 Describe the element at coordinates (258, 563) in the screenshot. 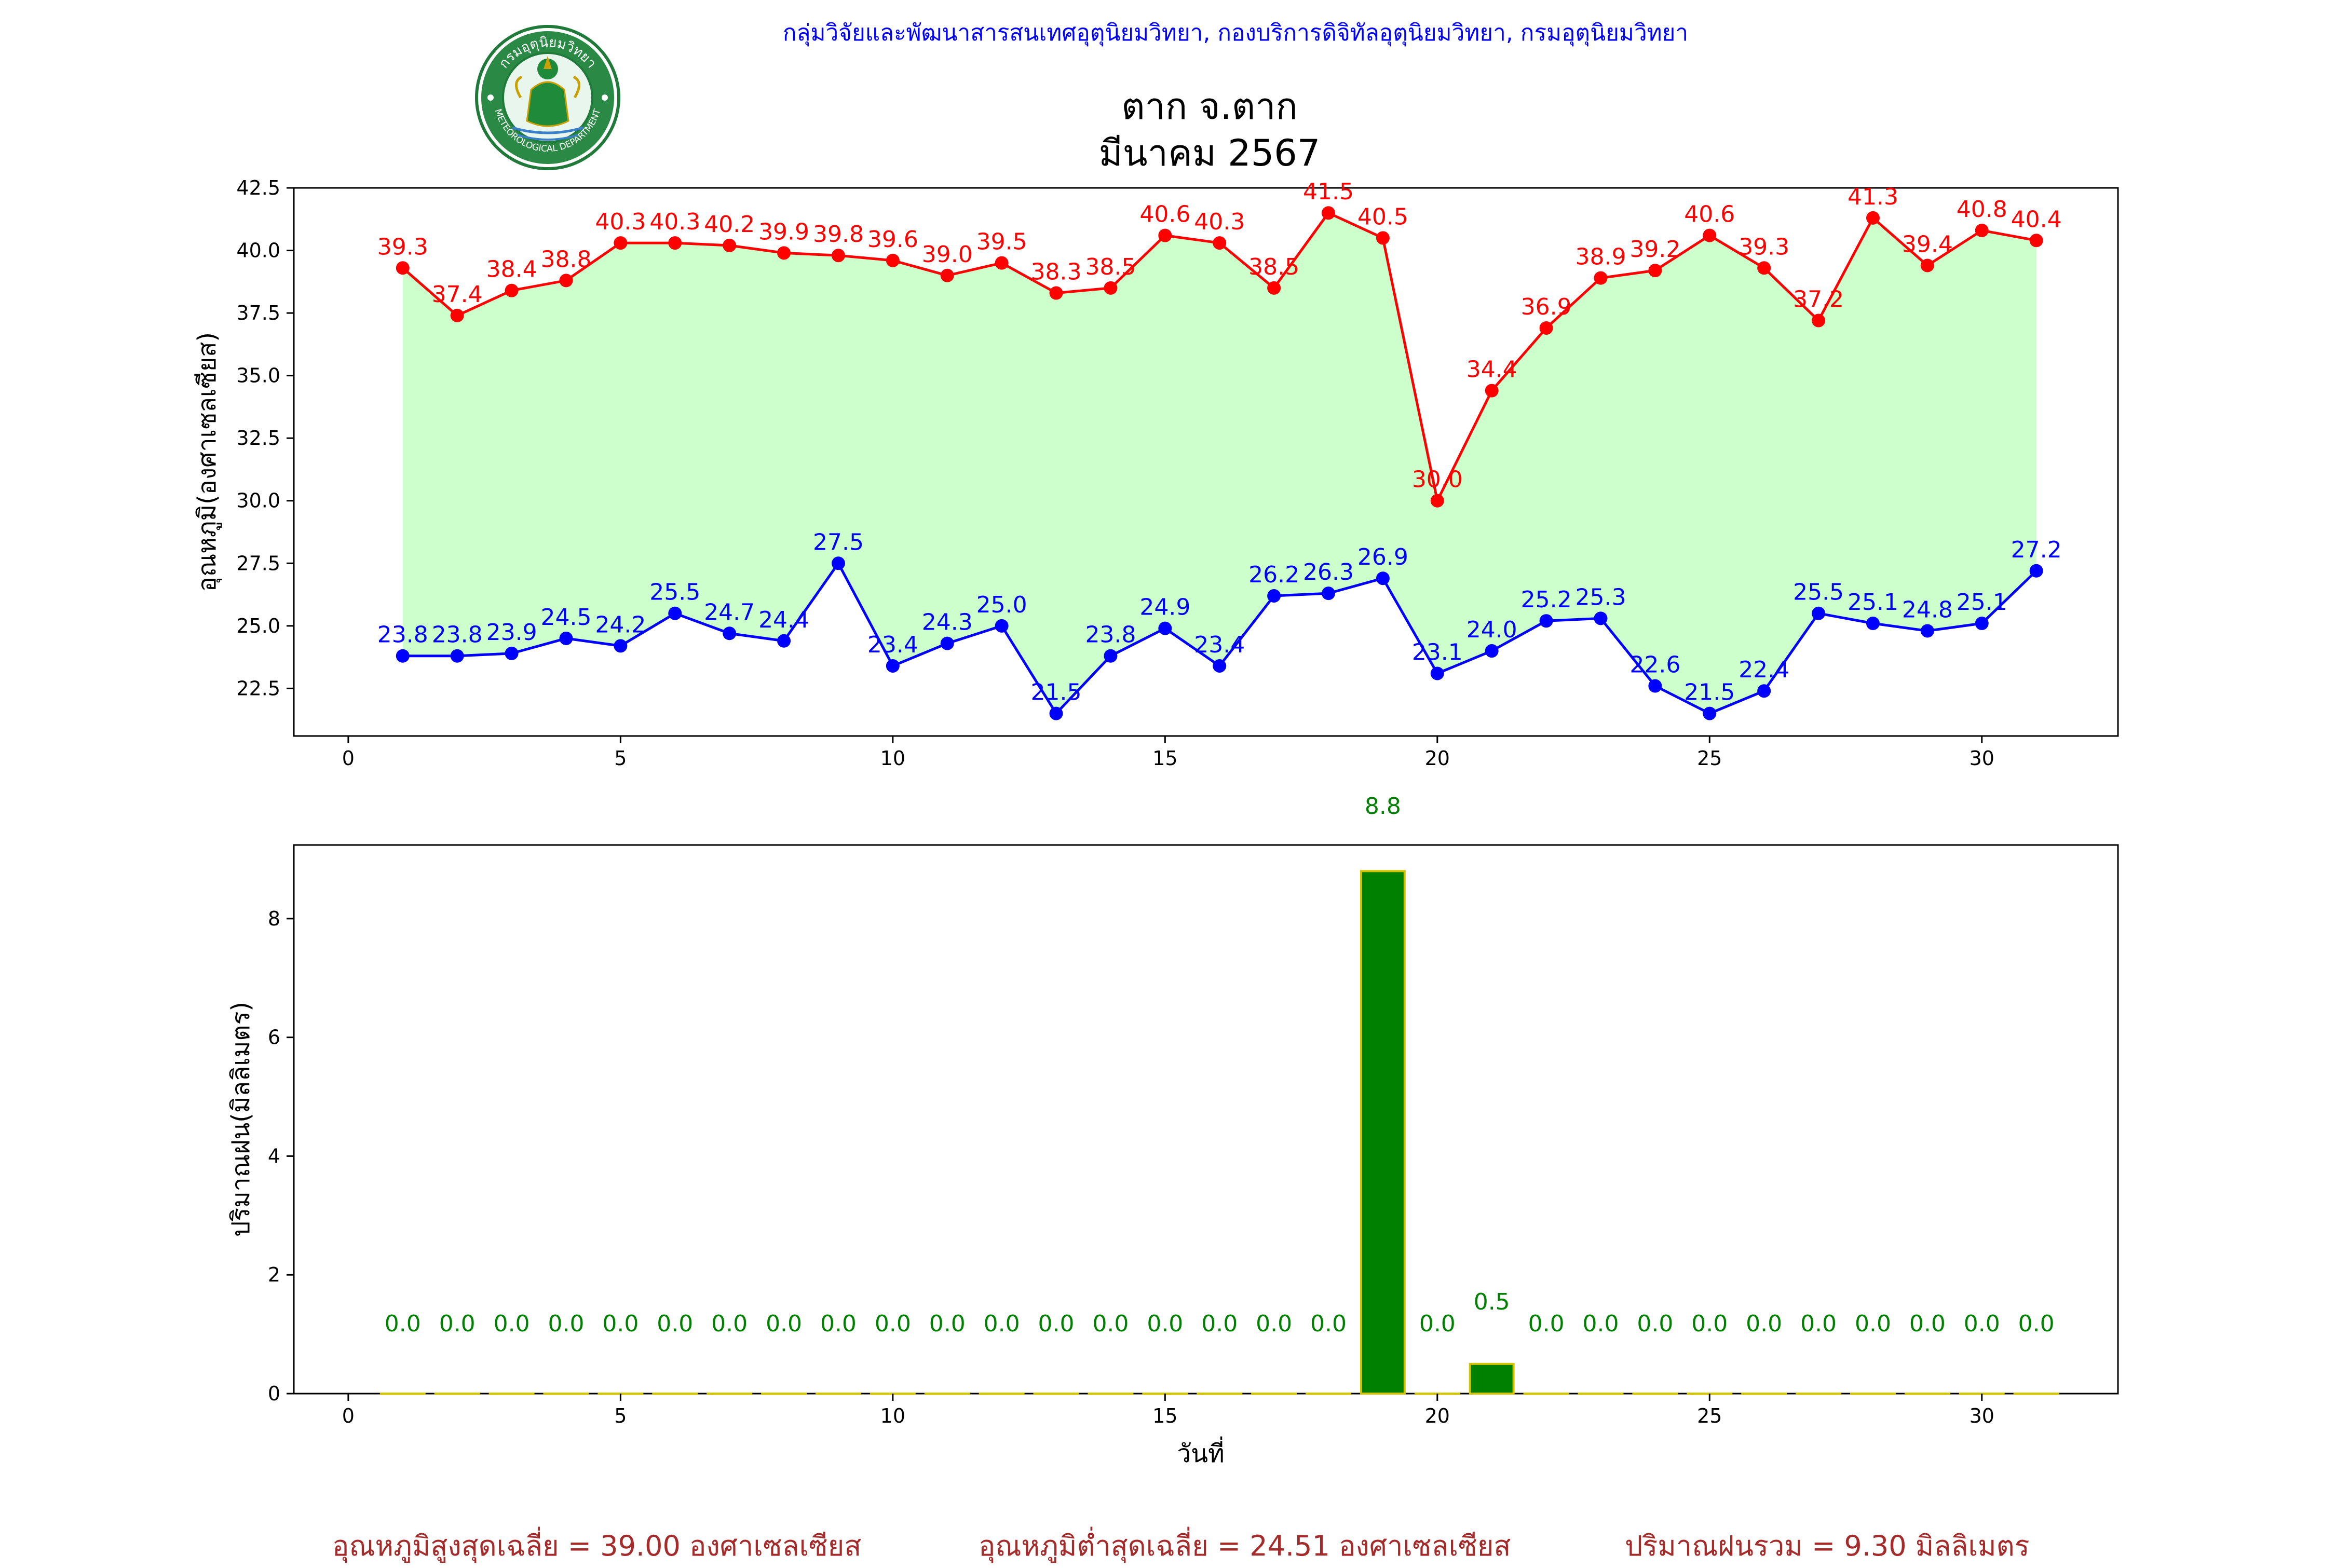

I see `temperature-y-tick-label: 27.5` at that location.